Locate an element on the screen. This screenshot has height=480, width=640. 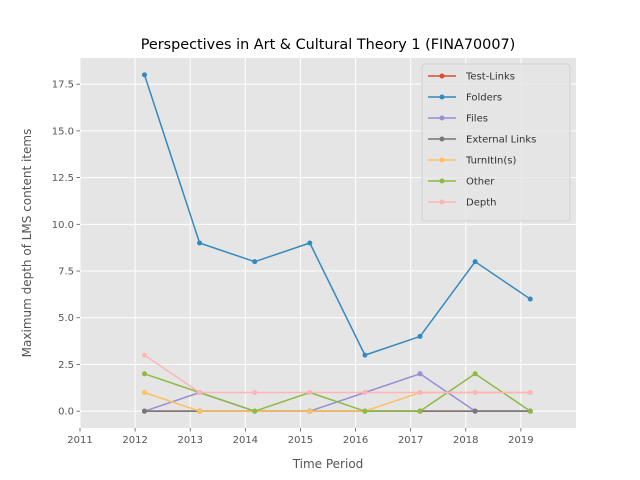
legend-box is located at coordinates (496, 142).